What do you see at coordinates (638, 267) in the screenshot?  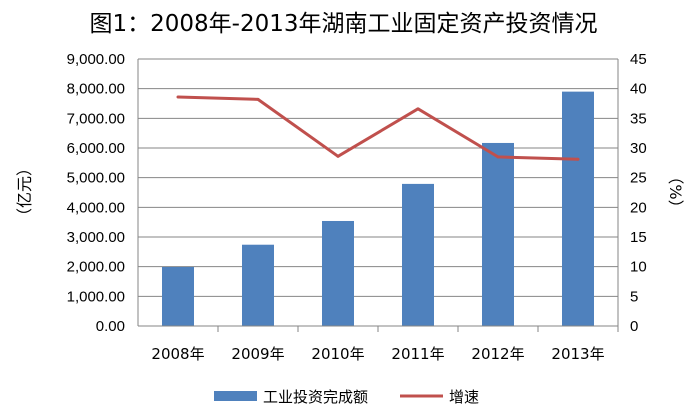 I see `y-right-tick-label: 10` at bounding box center [638, 267].